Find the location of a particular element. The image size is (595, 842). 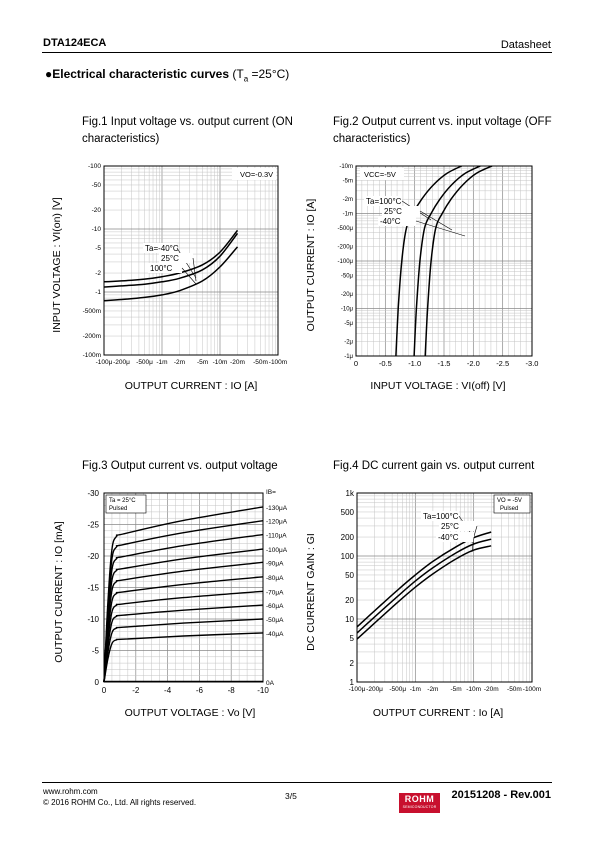

section-cond-post: =25°C) is located at coordinates (269, 74).